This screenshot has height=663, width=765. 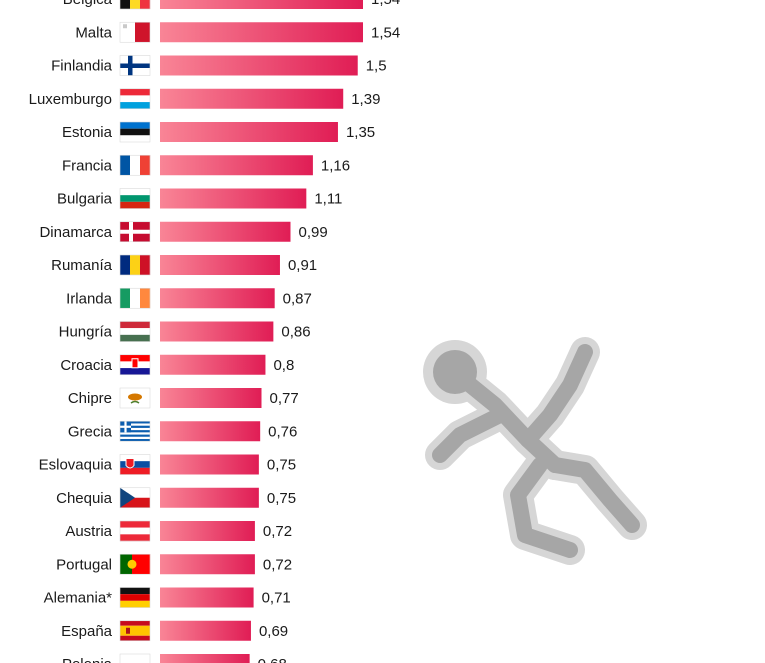 What do you see at coordinates (135, 498) in the screenshot?
I see `czechia-flag-icon` at bounding box center [135, 498].